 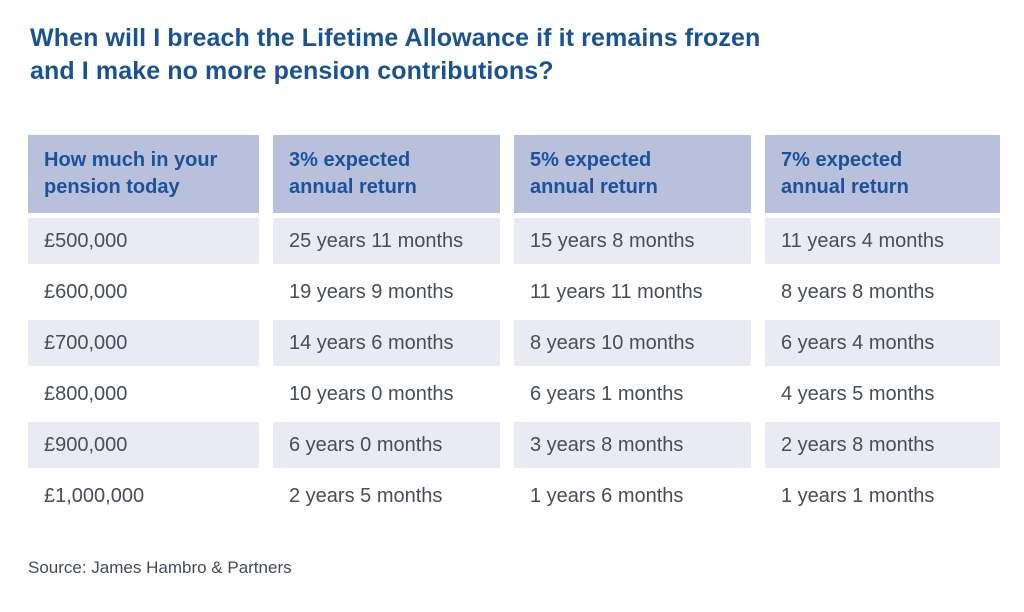 What do you see at coordinates (112, 187) in the screenshot?
I see `header-line: pension today` at bounding box center [112, 187].